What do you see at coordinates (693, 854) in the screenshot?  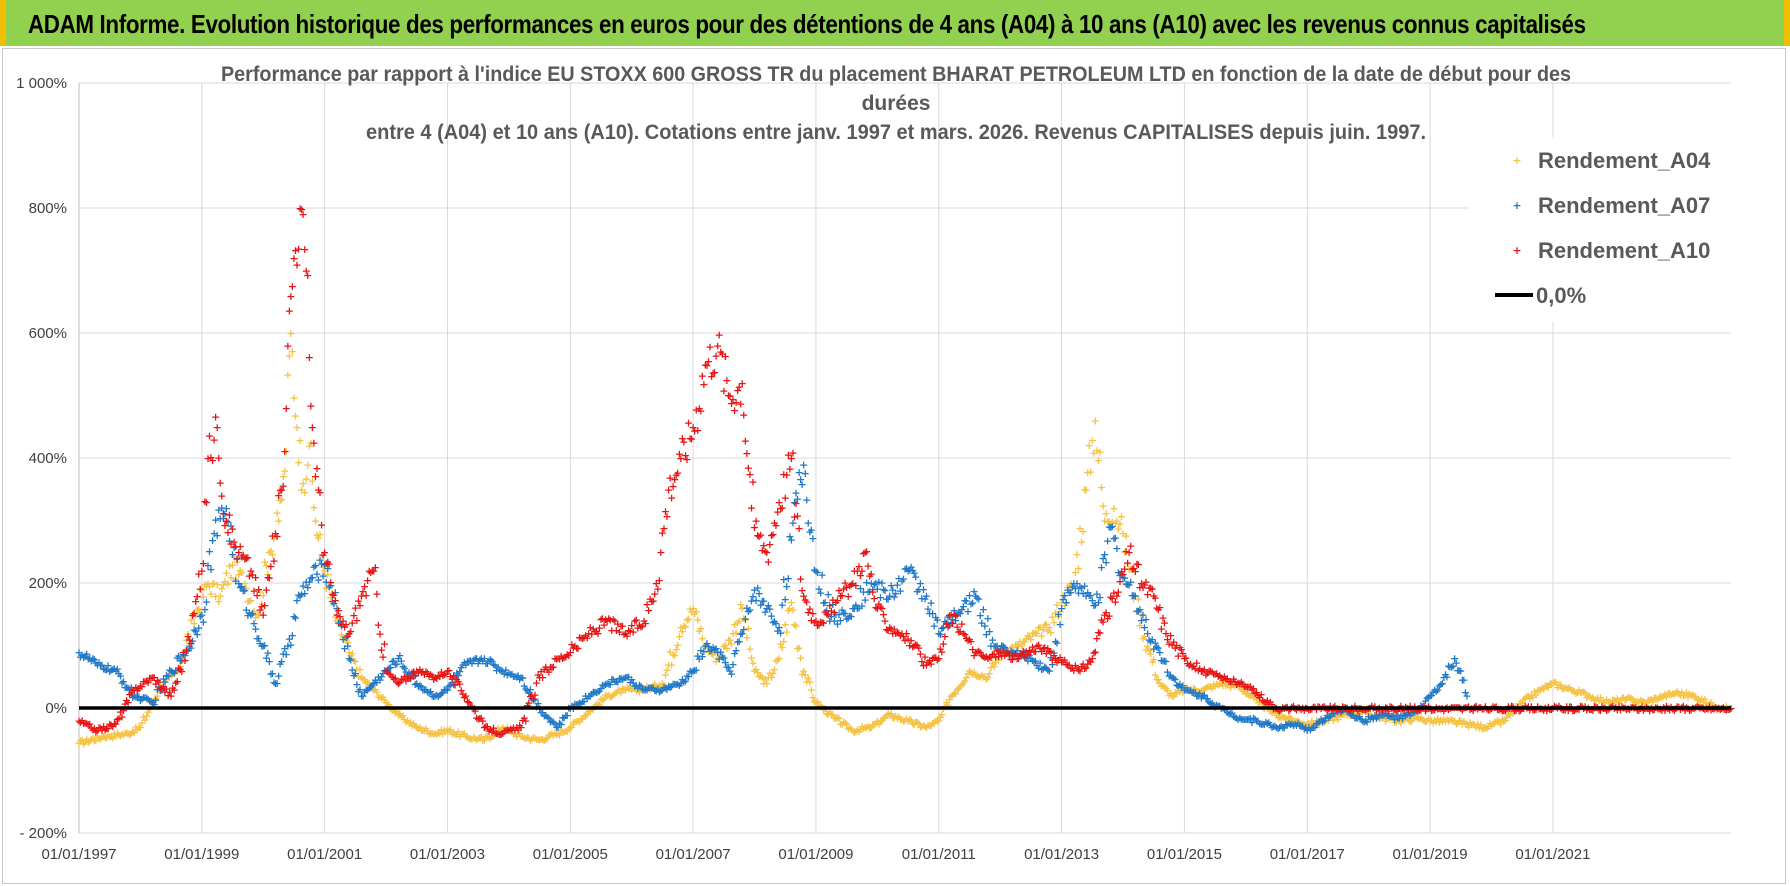 I see `x-tick-label: 01/01/2007` at bounding box center [693, 854].